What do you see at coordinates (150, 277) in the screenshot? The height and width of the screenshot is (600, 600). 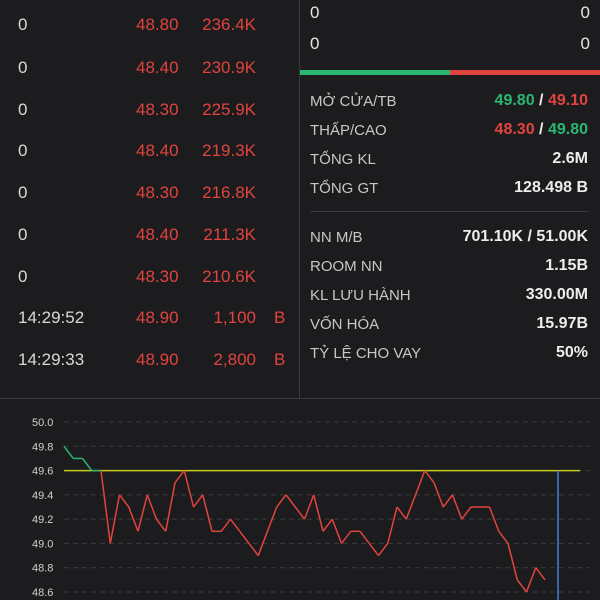 I see `trade-row: 0 48.30 210.6K` at bounding box center [150, 277].